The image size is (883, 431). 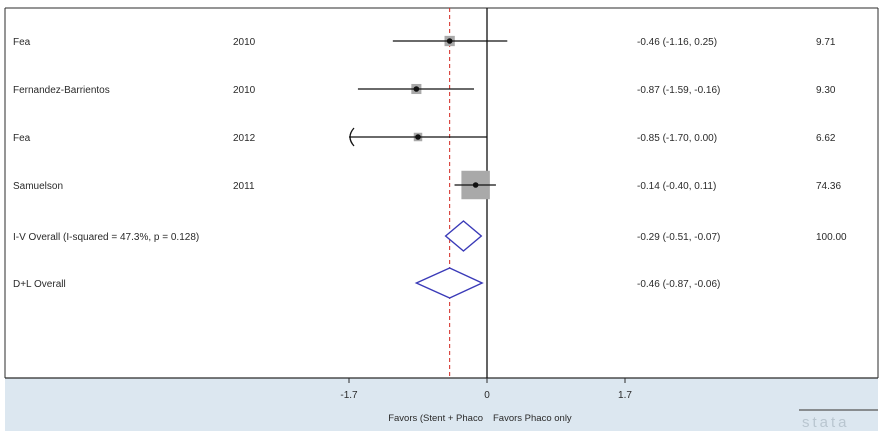 I want to click on x-tick-label: 1.7, so click(x=625, y=395).